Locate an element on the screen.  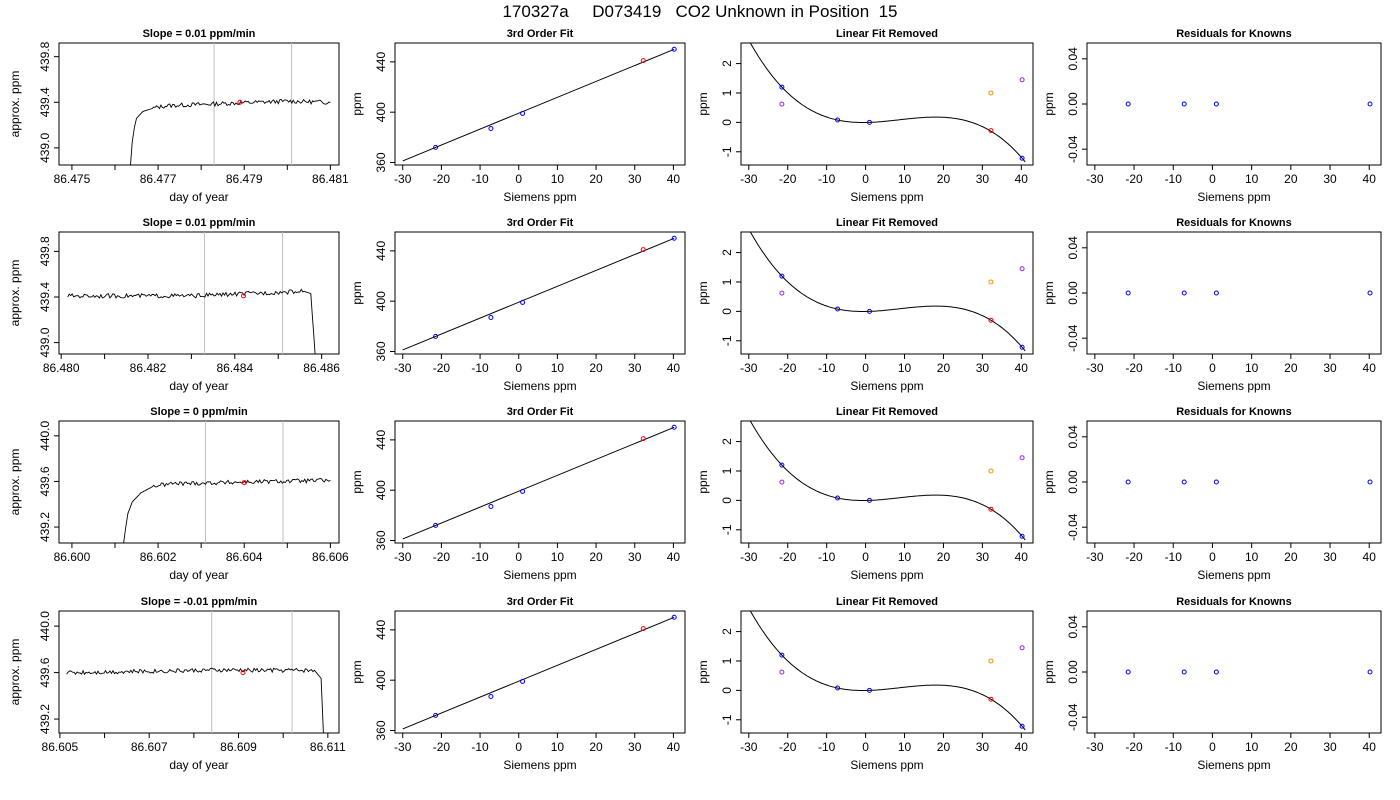
y-tick-label: -1 is located at coordinates (727, 151).